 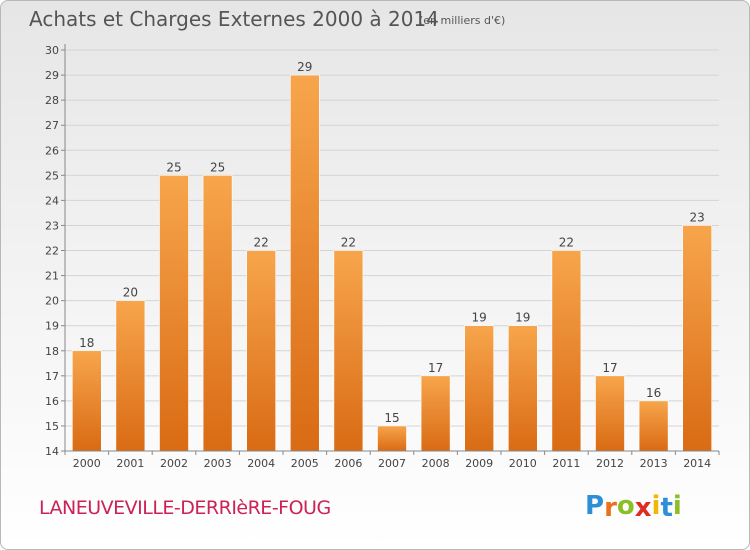 I want to click on y-tick-label: 17, so click(x=52, y=376).